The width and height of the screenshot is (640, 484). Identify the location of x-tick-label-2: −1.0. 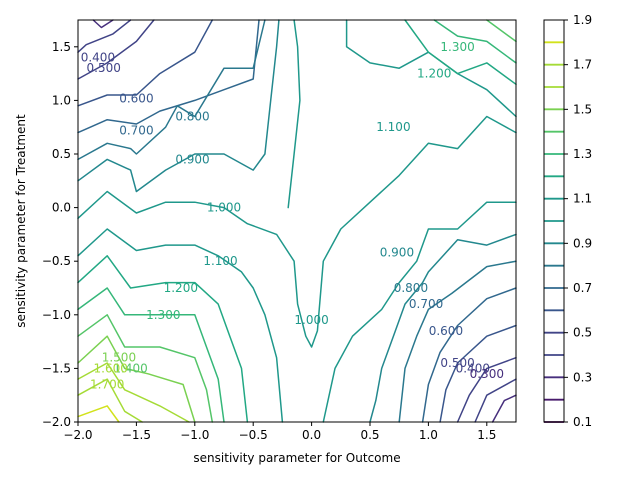
(194, 435).